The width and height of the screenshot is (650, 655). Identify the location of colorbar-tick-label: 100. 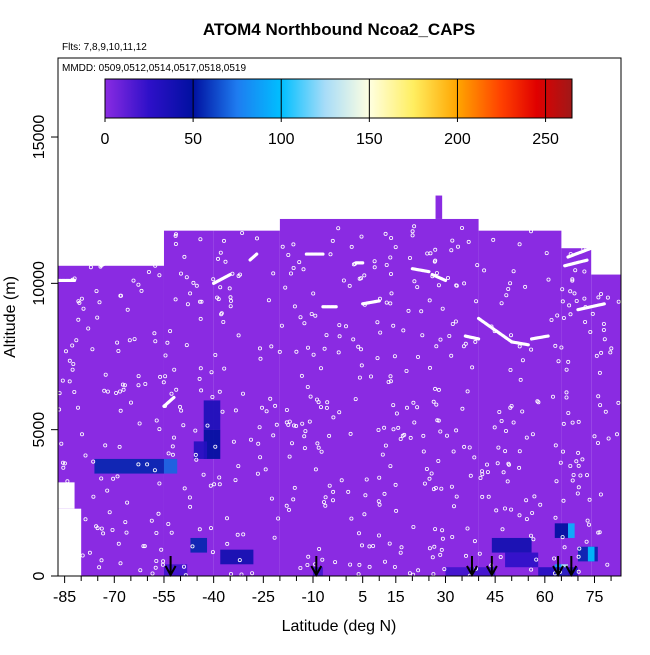
(281, 139).